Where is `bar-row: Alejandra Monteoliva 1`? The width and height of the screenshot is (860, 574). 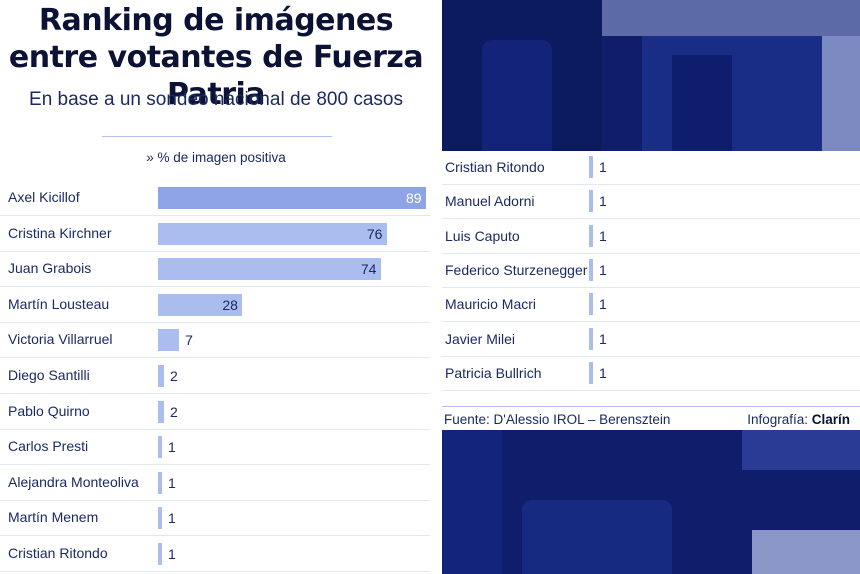
bar-row: Alejandra Monteoliva 1 is located at coordinates (216, 483).